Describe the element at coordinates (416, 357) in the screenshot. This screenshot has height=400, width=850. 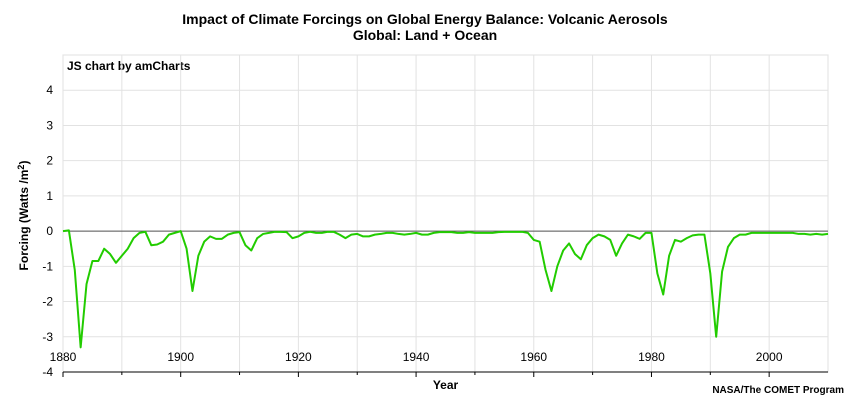
I see `x-tick-label: 1940` at that location.